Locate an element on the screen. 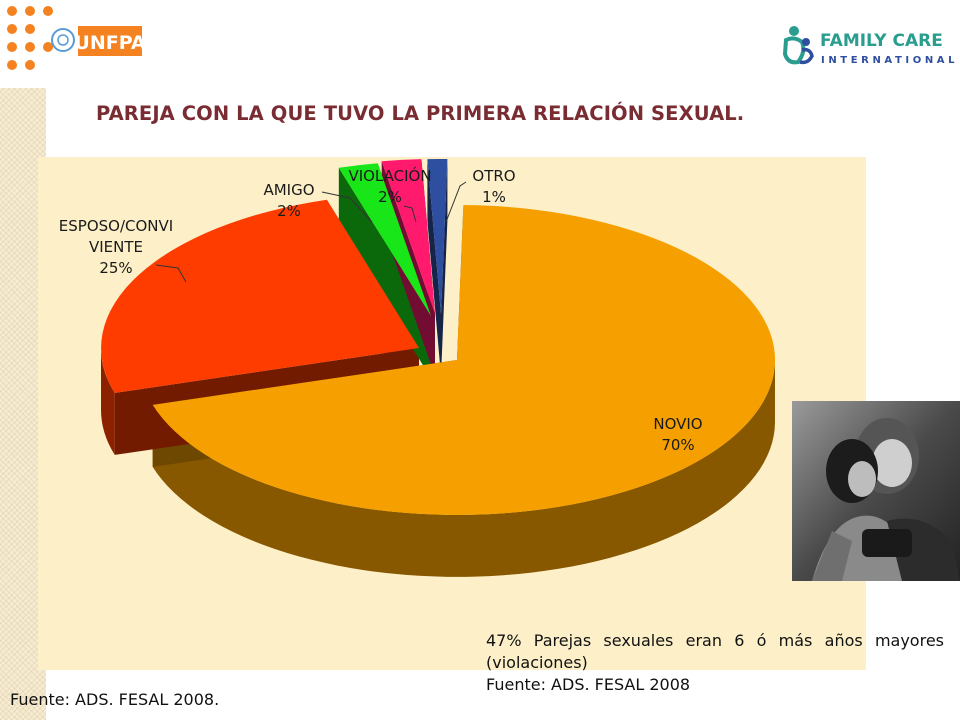 The width and height of the screenshot is (960, 720). footer-source: Fuente: ADS. FESAL 2008. is located at coordinates (115, 699).